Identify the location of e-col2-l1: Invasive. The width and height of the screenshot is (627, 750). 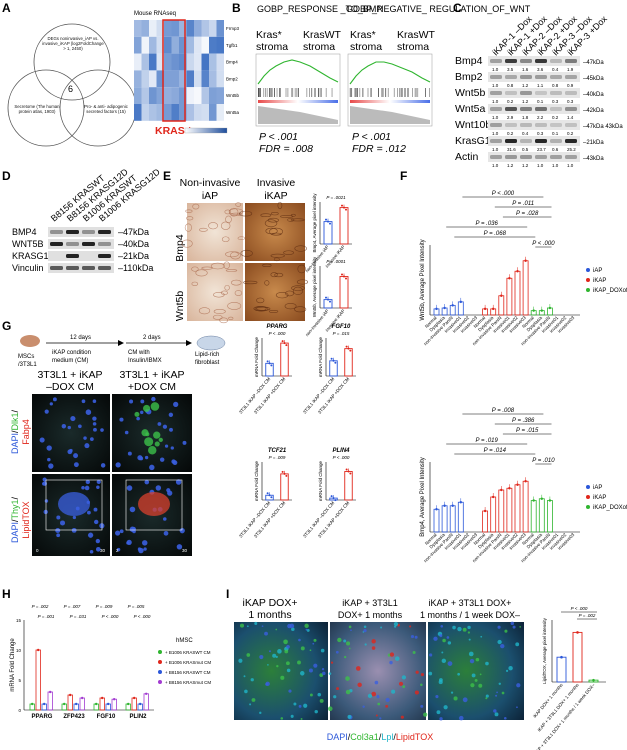
(276, 183).